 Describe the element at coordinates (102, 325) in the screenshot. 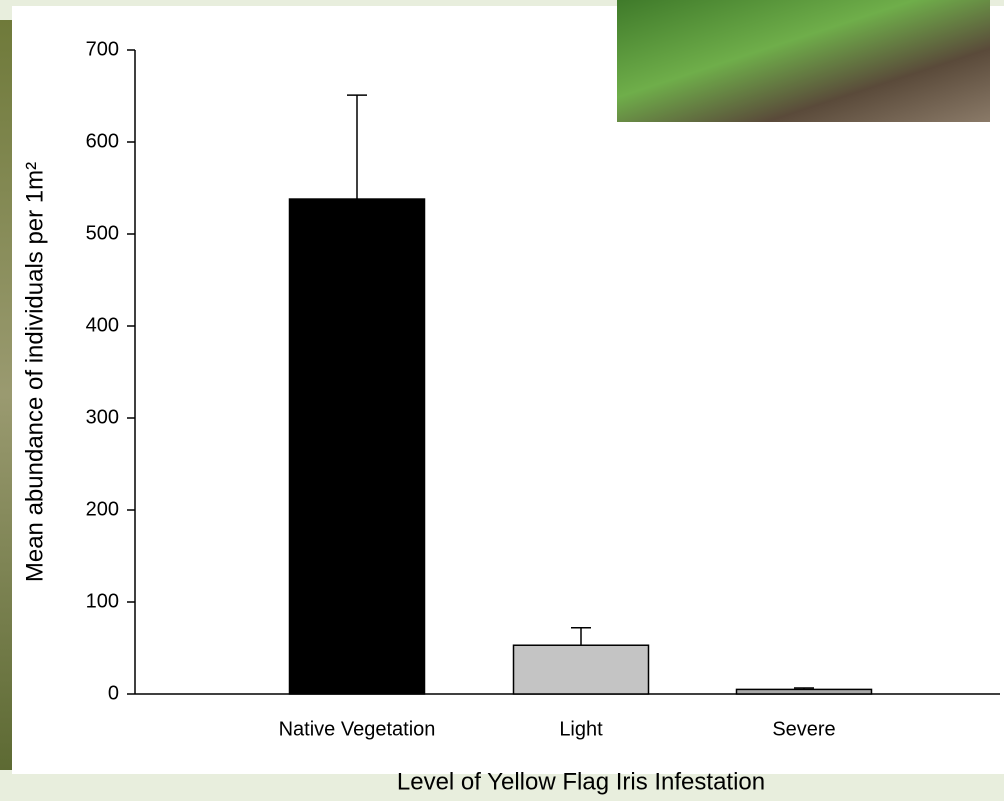

I see `y-tick-label: 400` at that location.